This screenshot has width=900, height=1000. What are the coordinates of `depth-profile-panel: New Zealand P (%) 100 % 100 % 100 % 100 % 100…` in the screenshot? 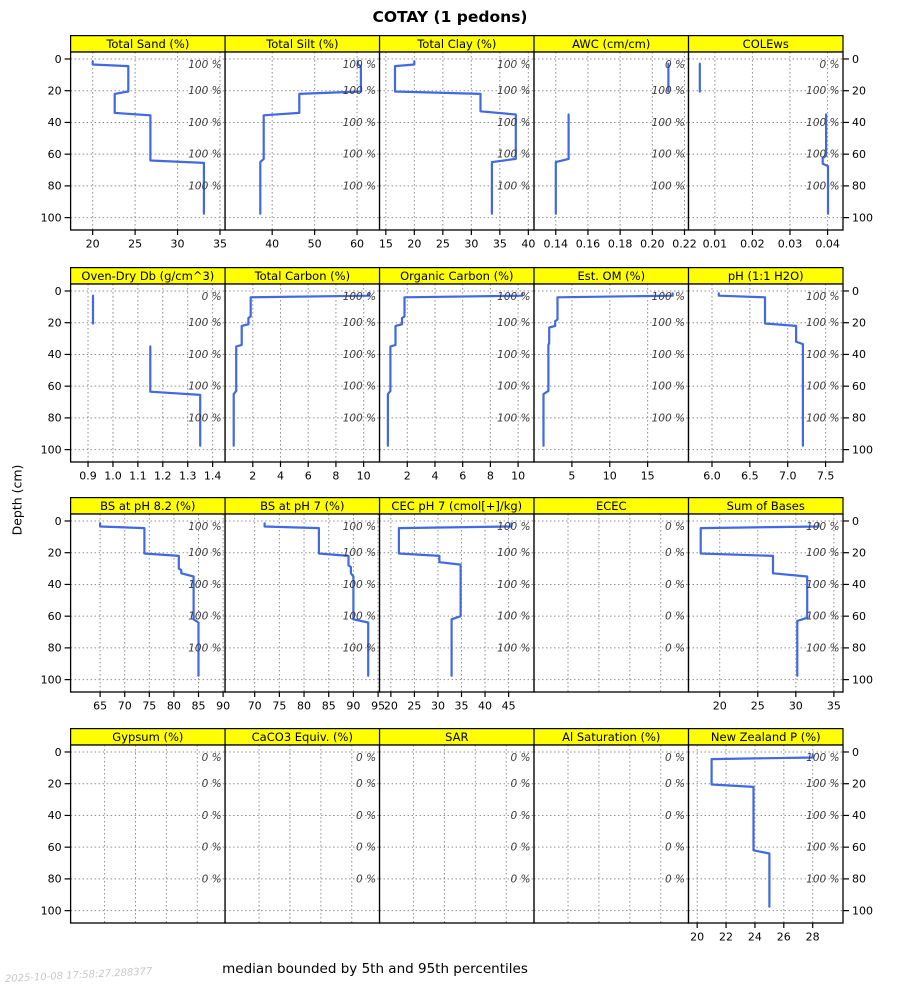 It's located at (780, 835).